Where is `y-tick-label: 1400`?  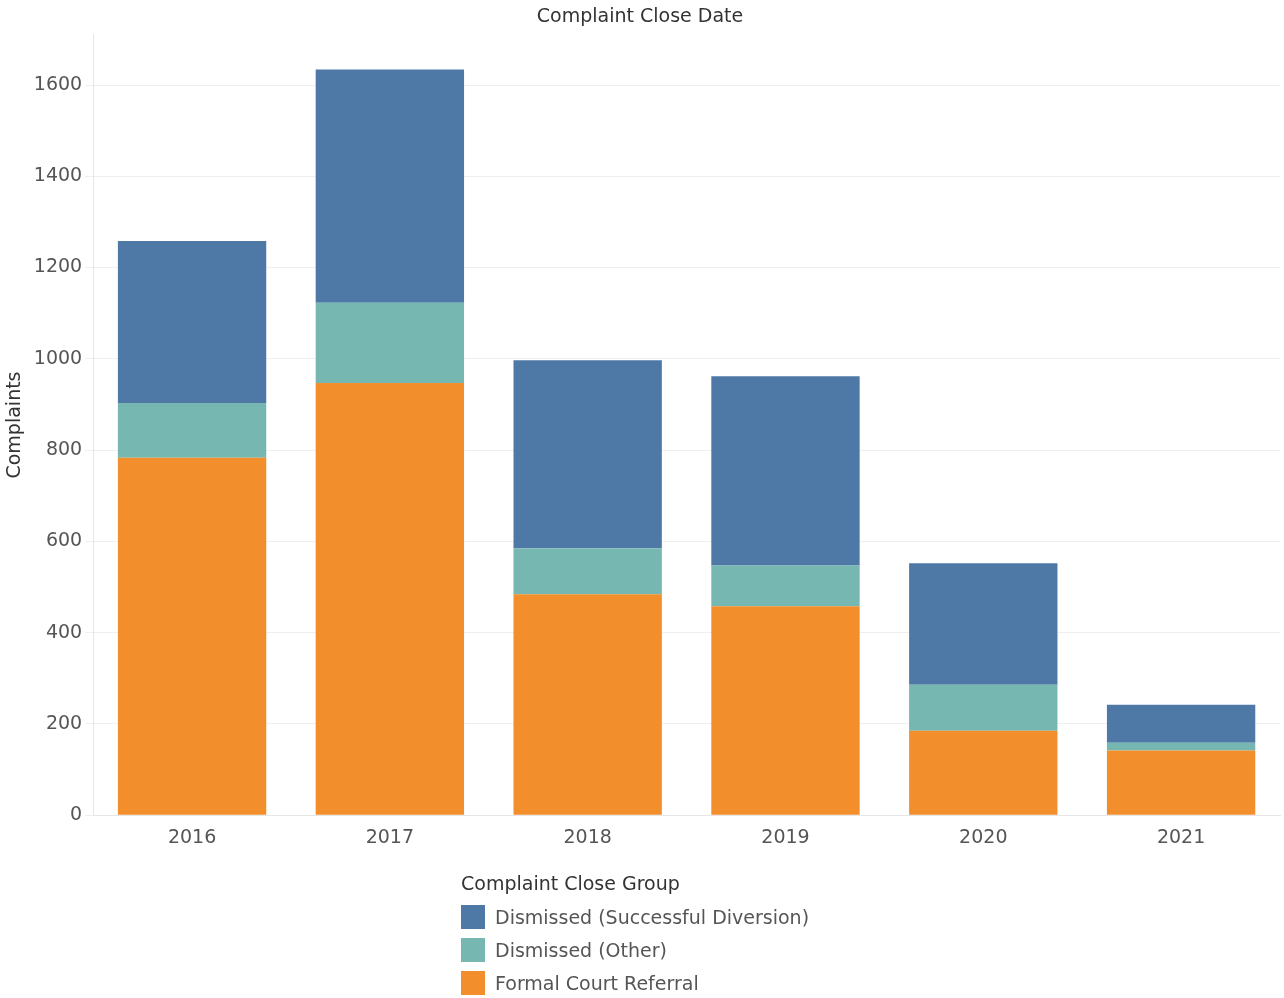
y-tick-label: 1400 is located at coordinates (58, 174).